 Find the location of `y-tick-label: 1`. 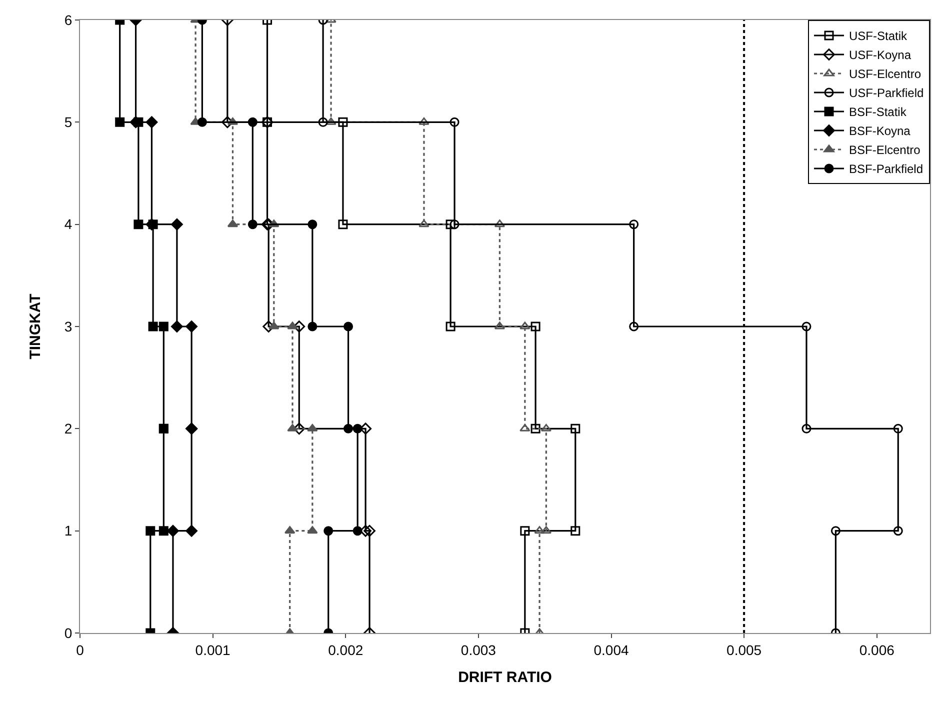

y-tick-label: 1 is located at coordinates (68, 530).